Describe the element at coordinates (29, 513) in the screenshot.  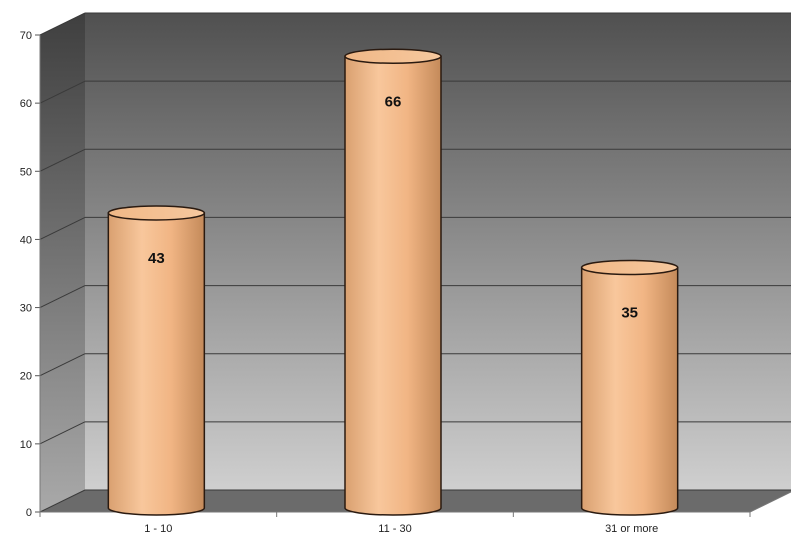
I see `y-tick-label: 0` at that location.